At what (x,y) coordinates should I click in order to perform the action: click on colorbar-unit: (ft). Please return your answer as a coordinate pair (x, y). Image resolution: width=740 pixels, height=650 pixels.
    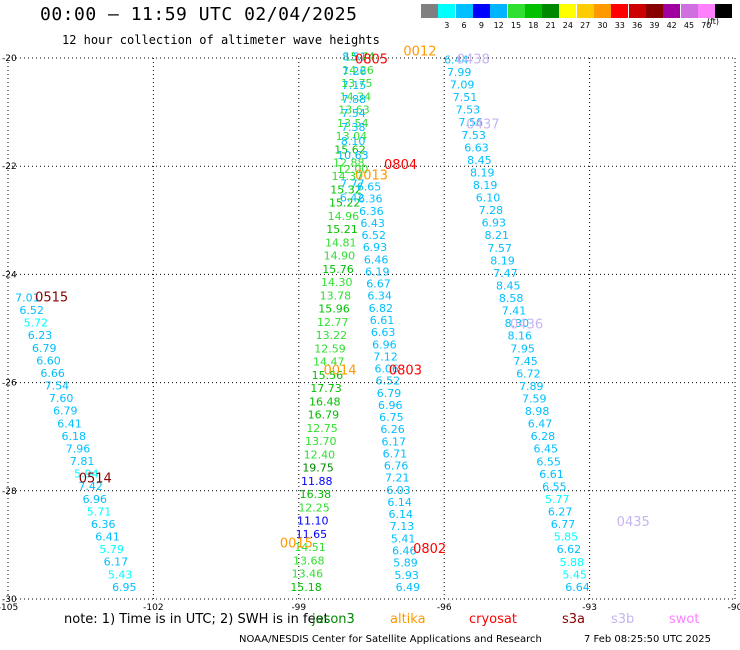
    Looking at the image, I should click on (713, 21).